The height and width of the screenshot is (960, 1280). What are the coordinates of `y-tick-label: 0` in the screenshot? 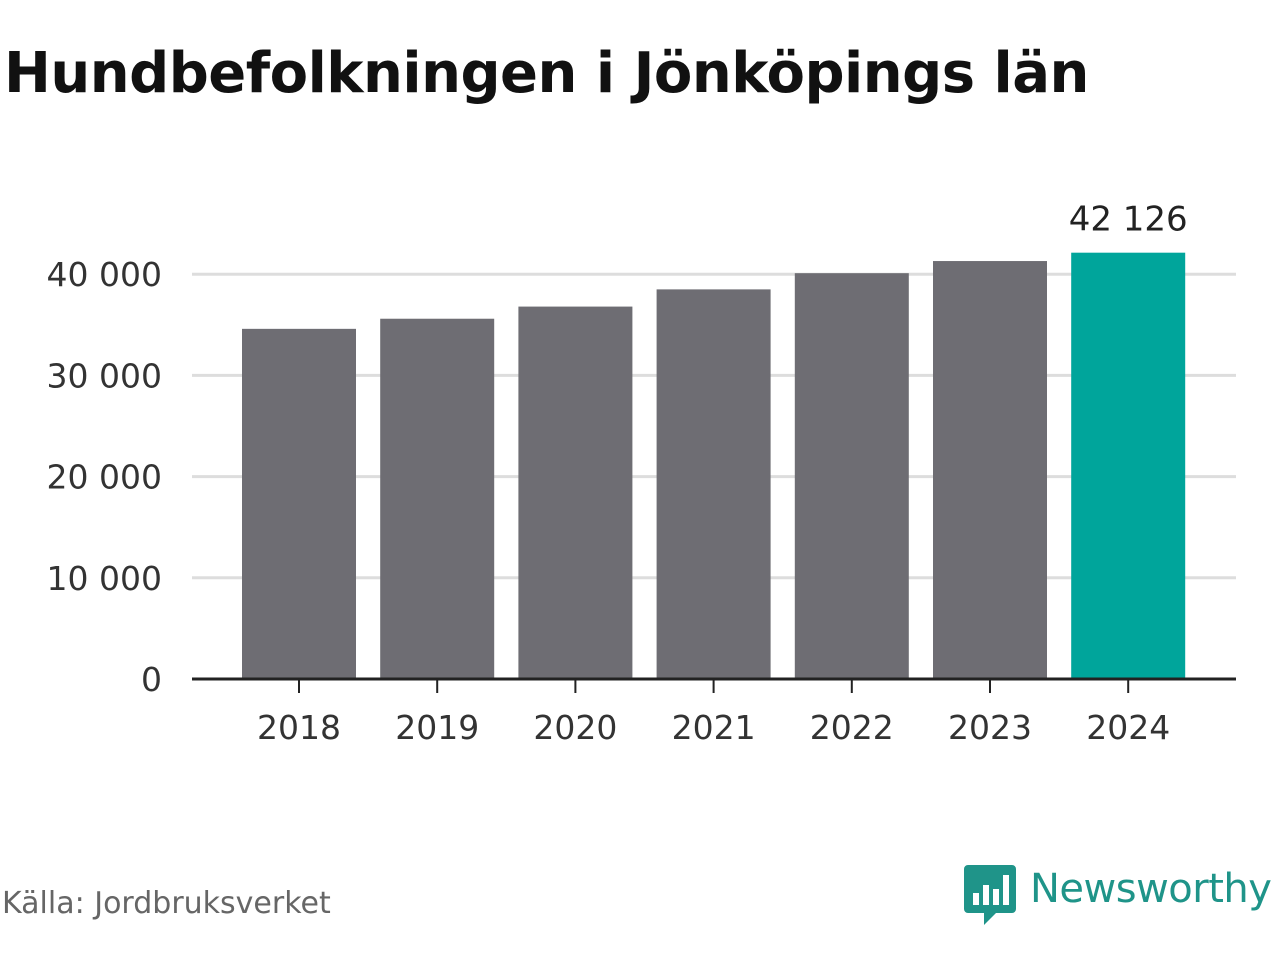 It's located at (151, 679).